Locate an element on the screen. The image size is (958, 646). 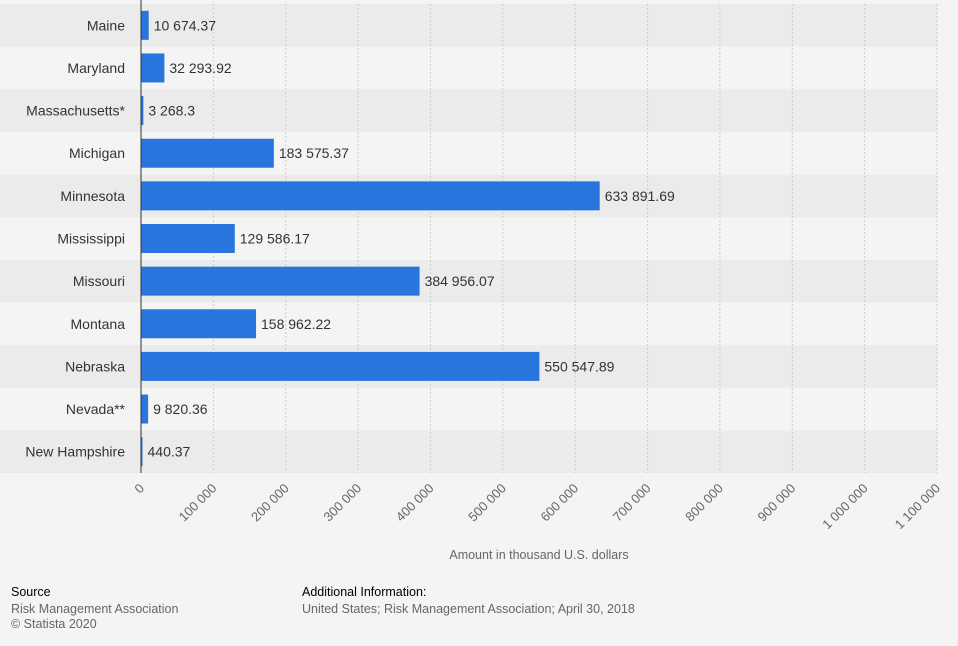
value-label: 129 586.17 is located at coordinates (275, 239).